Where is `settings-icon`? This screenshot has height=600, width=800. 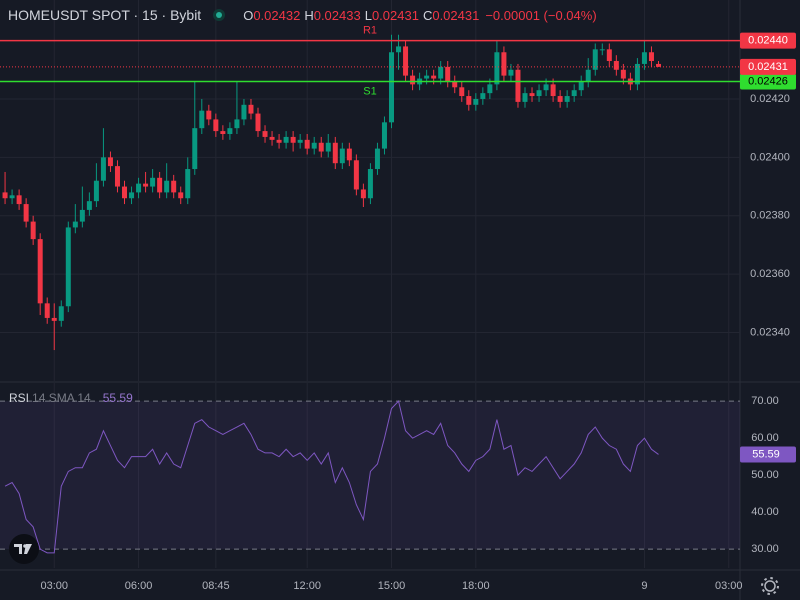
settings-icon is located at coordinates (770, 586).